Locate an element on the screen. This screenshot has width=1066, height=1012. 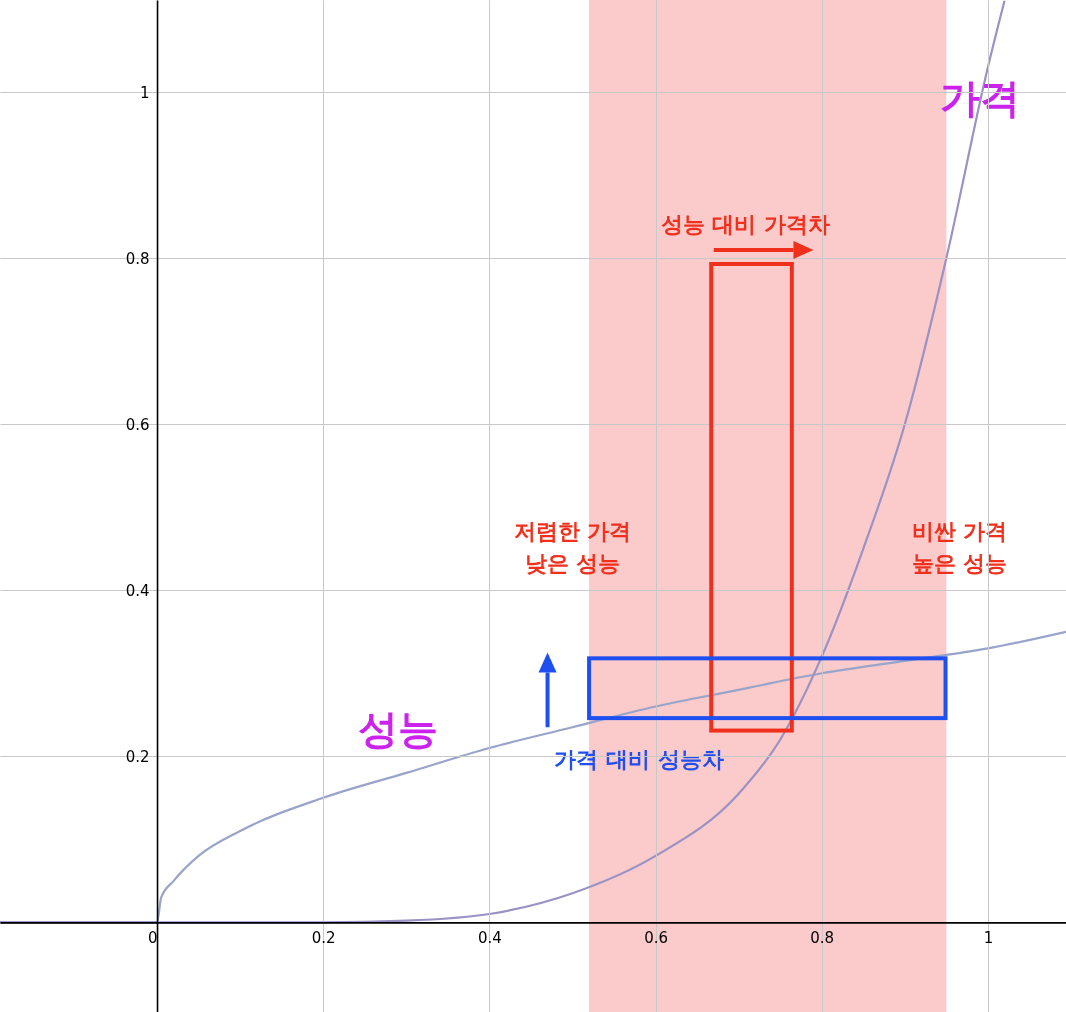
annotation: 저렴한 가격 낮은 성능 is located at coordinates (572, 548).